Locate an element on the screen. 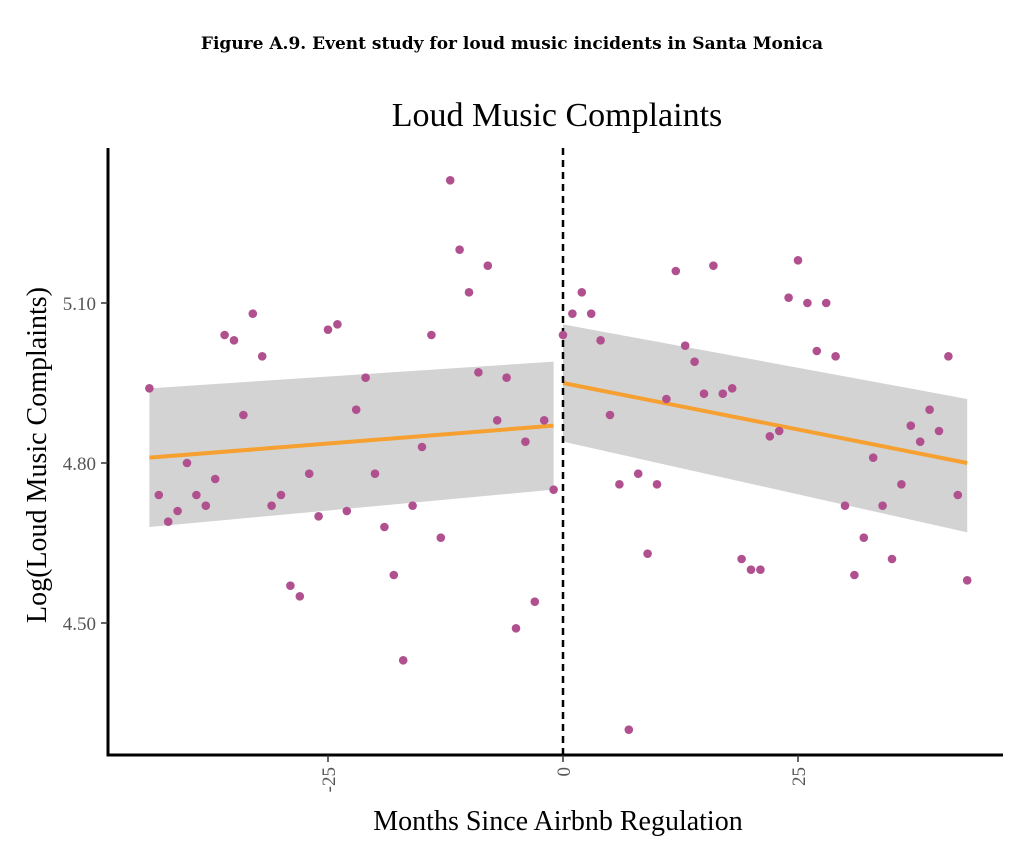 The image size is (1024, 858). x-tick-label: 0 is located at coordinates (564, 772).